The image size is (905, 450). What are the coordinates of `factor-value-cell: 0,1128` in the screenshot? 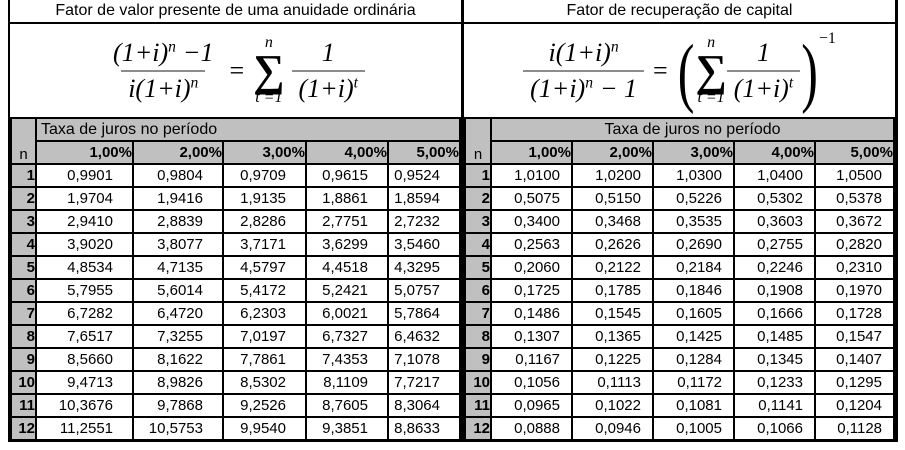 It's located at (854, 429).